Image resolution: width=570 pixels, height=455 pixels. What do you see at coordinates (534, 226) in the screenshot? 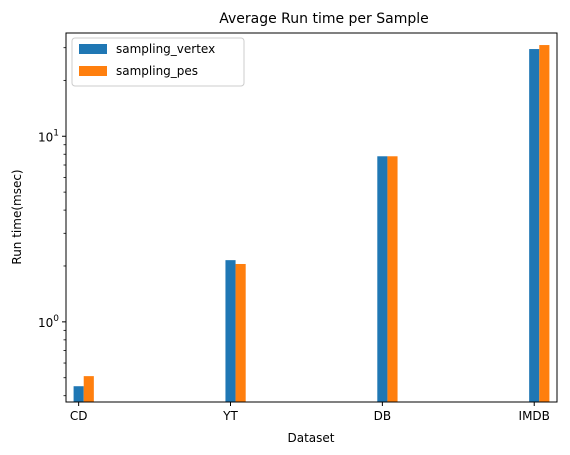
I see `bar-sampling-vertex-imdb` at bounding box center [534, 226].